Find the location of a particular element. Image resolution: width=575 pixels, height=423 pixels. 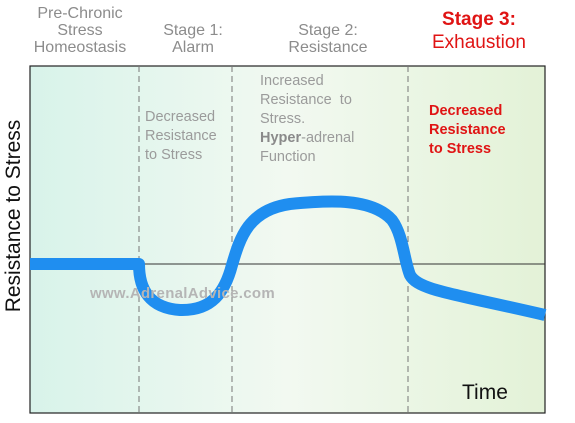

header-stage2-title: Stage 2: is located at coordinates (328, 30).